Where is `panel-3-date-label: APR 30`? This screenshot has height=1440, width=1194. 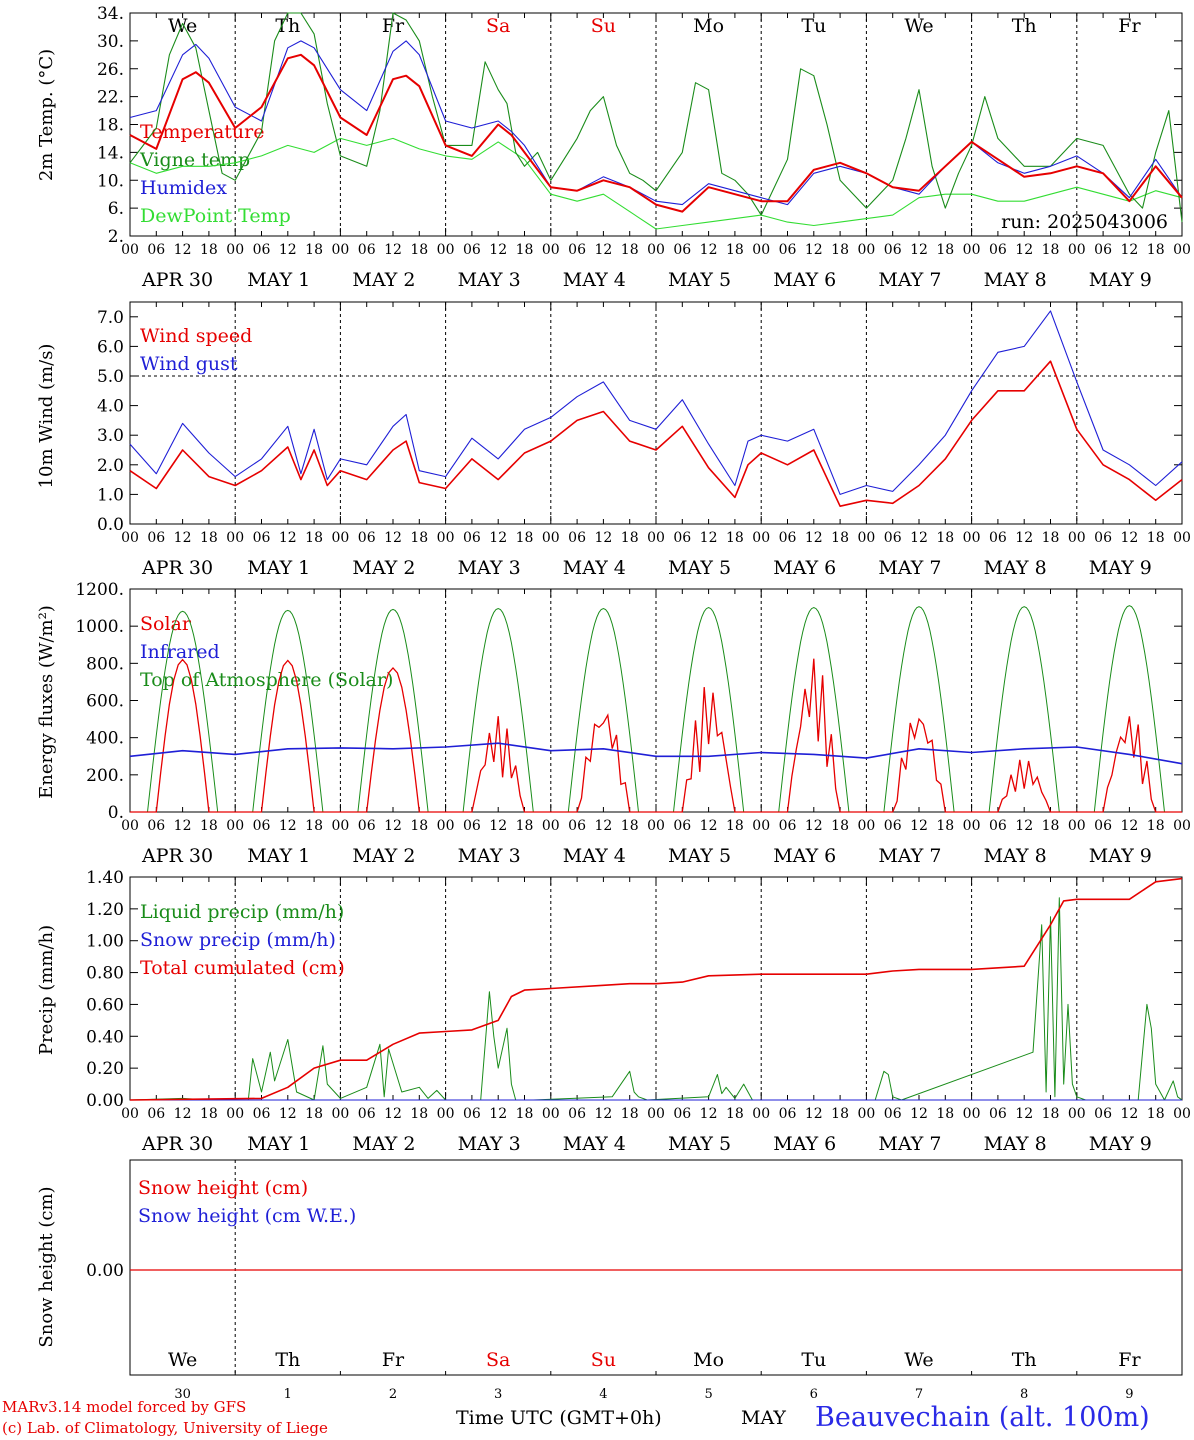 panel-3-date-label: APR 30 is located at coordinates (177, 1144).